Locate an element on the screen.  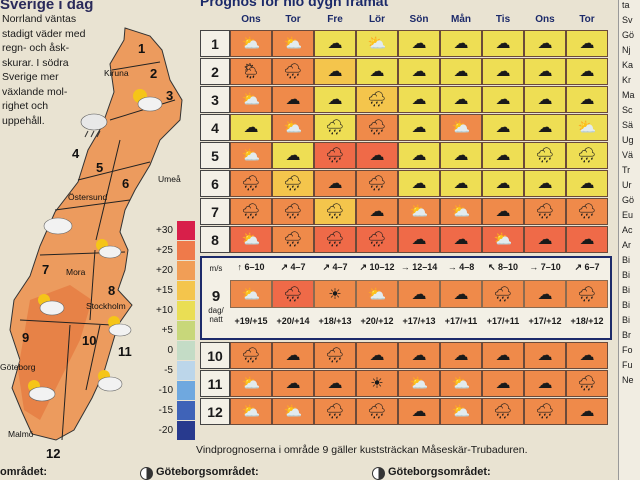
legend-label: +15 is located at coordinates (164, 290).